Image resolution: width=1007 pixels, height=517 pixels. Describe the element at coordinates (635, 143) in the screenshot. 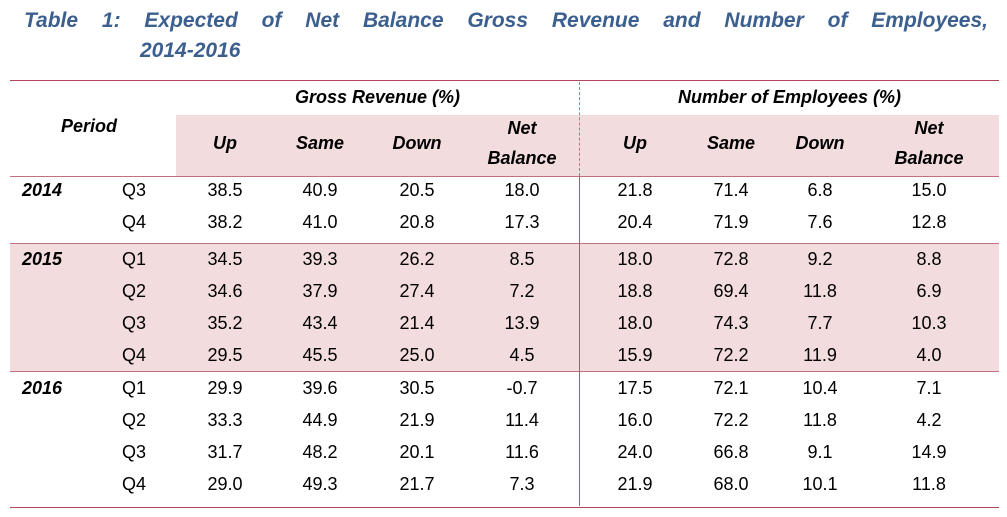

I see `emp-up-header: Up` at that location.